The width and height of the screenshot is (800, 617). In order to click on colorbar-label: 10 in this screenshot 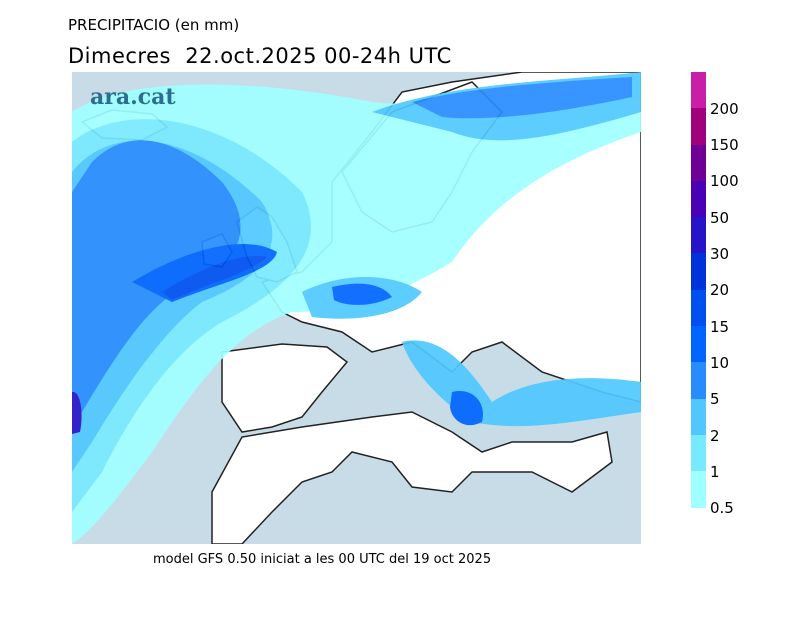, I will do `click(720, 363)`.